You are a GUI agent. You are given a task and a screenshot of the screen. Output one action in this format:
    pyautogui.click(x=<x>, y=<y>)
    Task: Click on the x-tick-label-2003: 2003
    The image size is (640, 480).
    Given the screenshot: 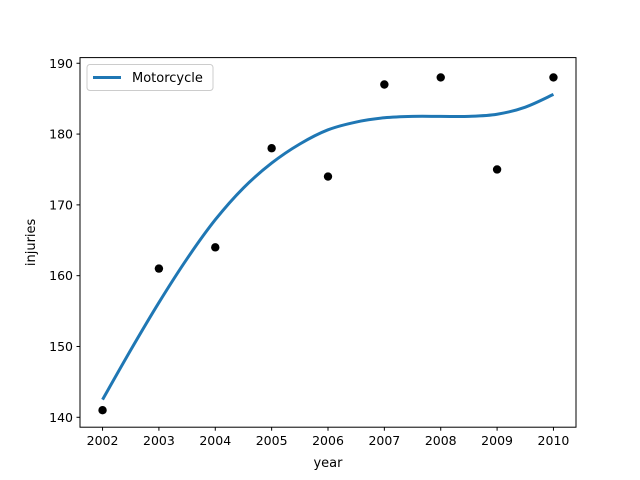 What is the action you would take?
    pyautogui.click(x=159, y=440)
    